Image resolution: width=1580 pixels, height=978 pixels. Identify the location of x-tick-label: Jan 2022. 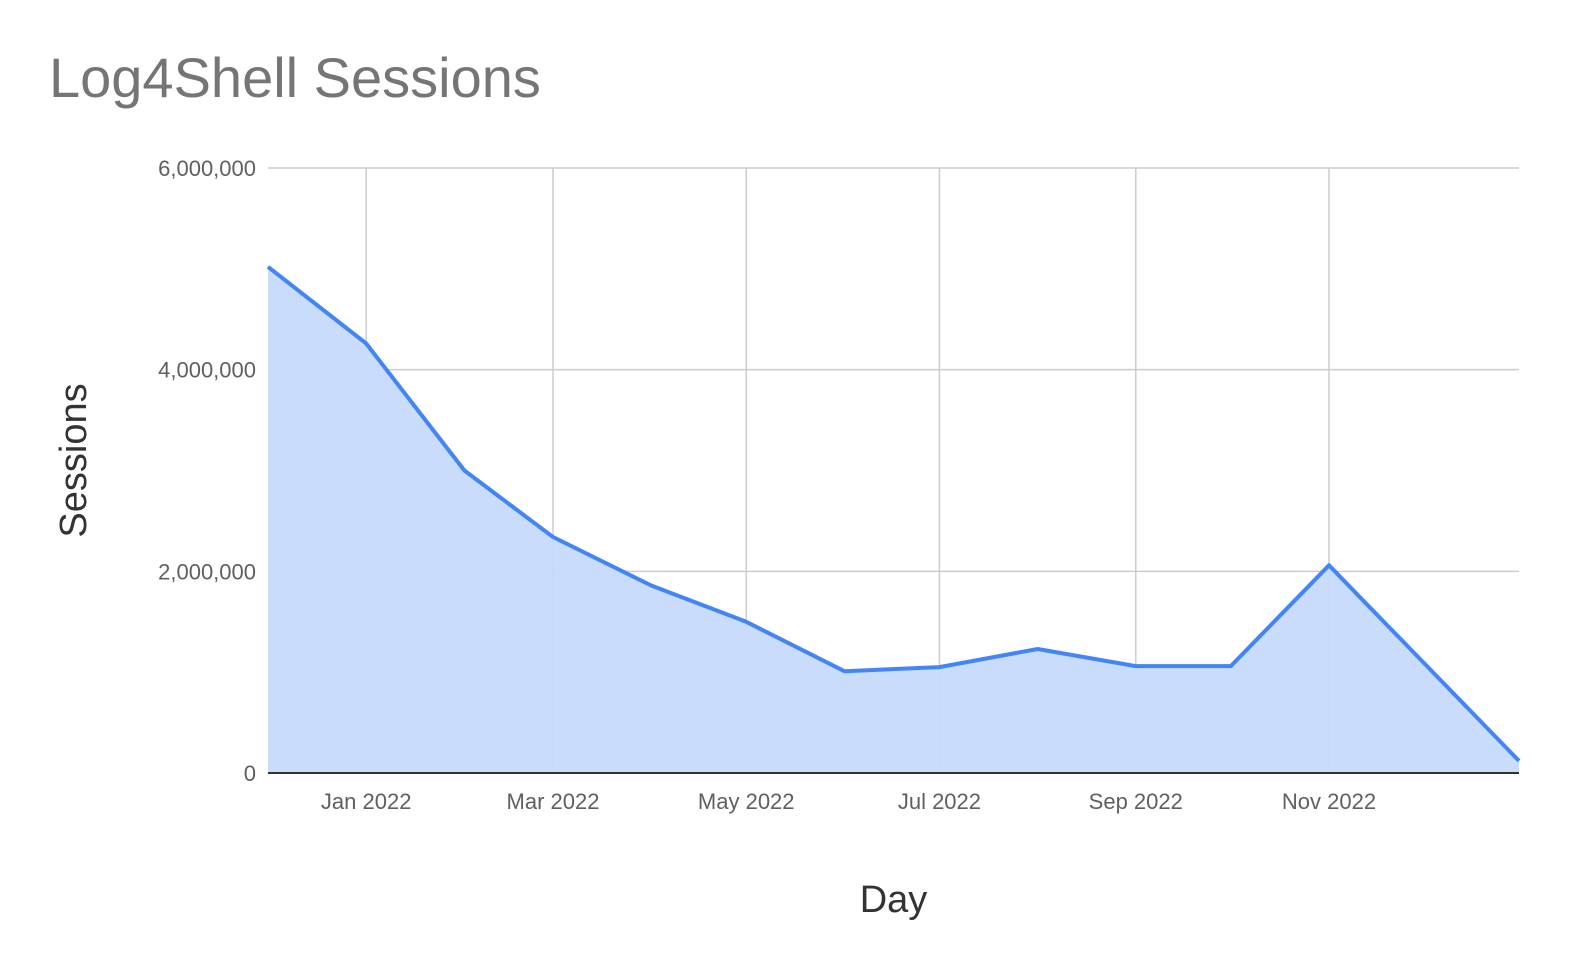
(366, 801).